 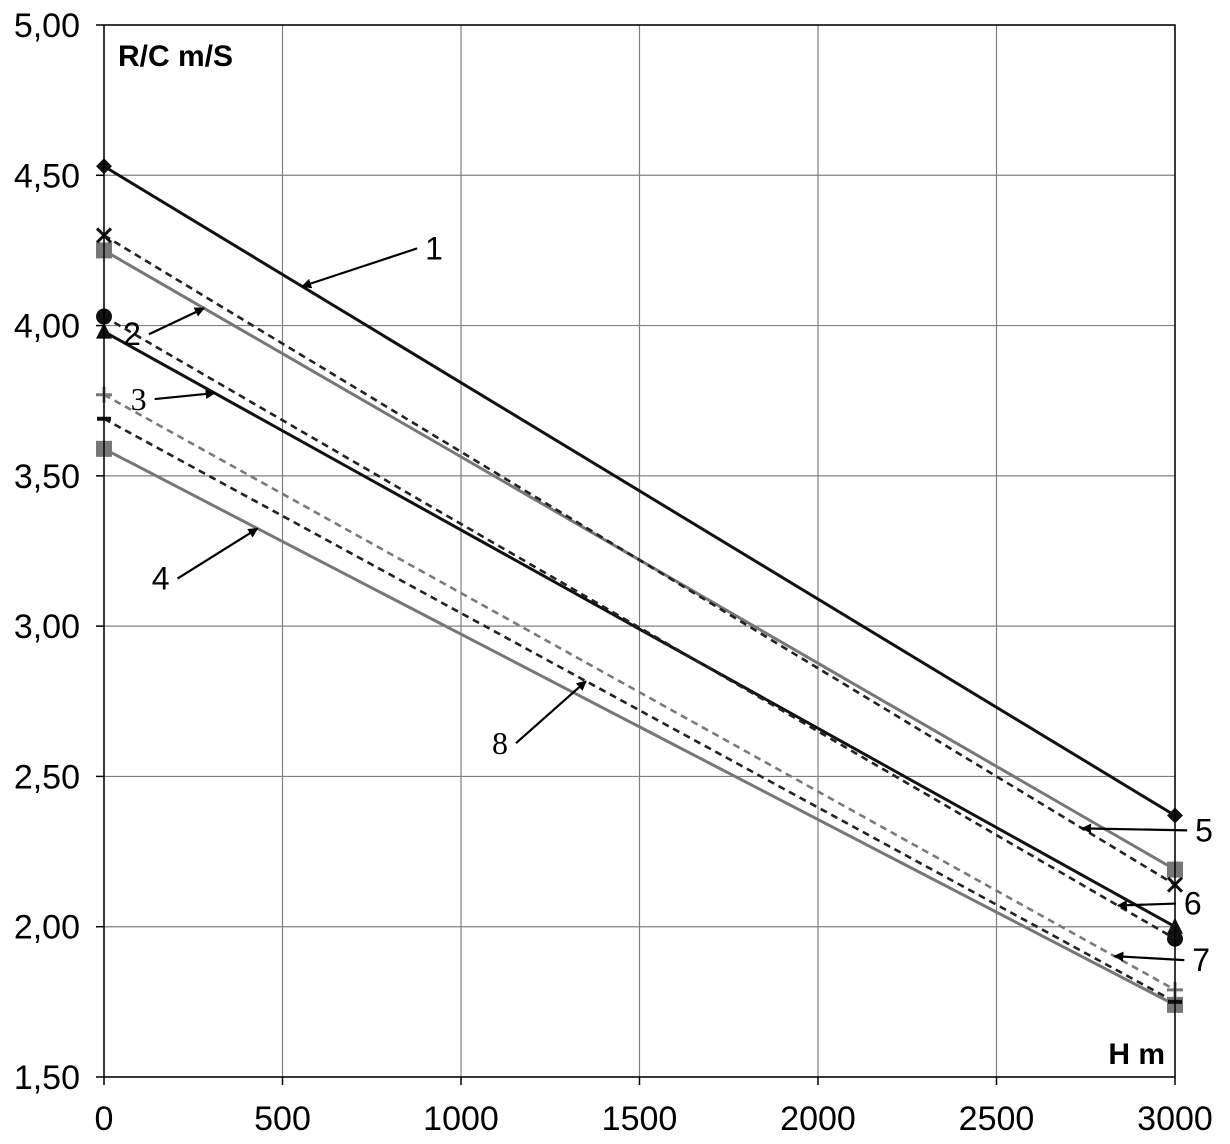 I want to click on callout-label: 4, so click(x=161, y=579).